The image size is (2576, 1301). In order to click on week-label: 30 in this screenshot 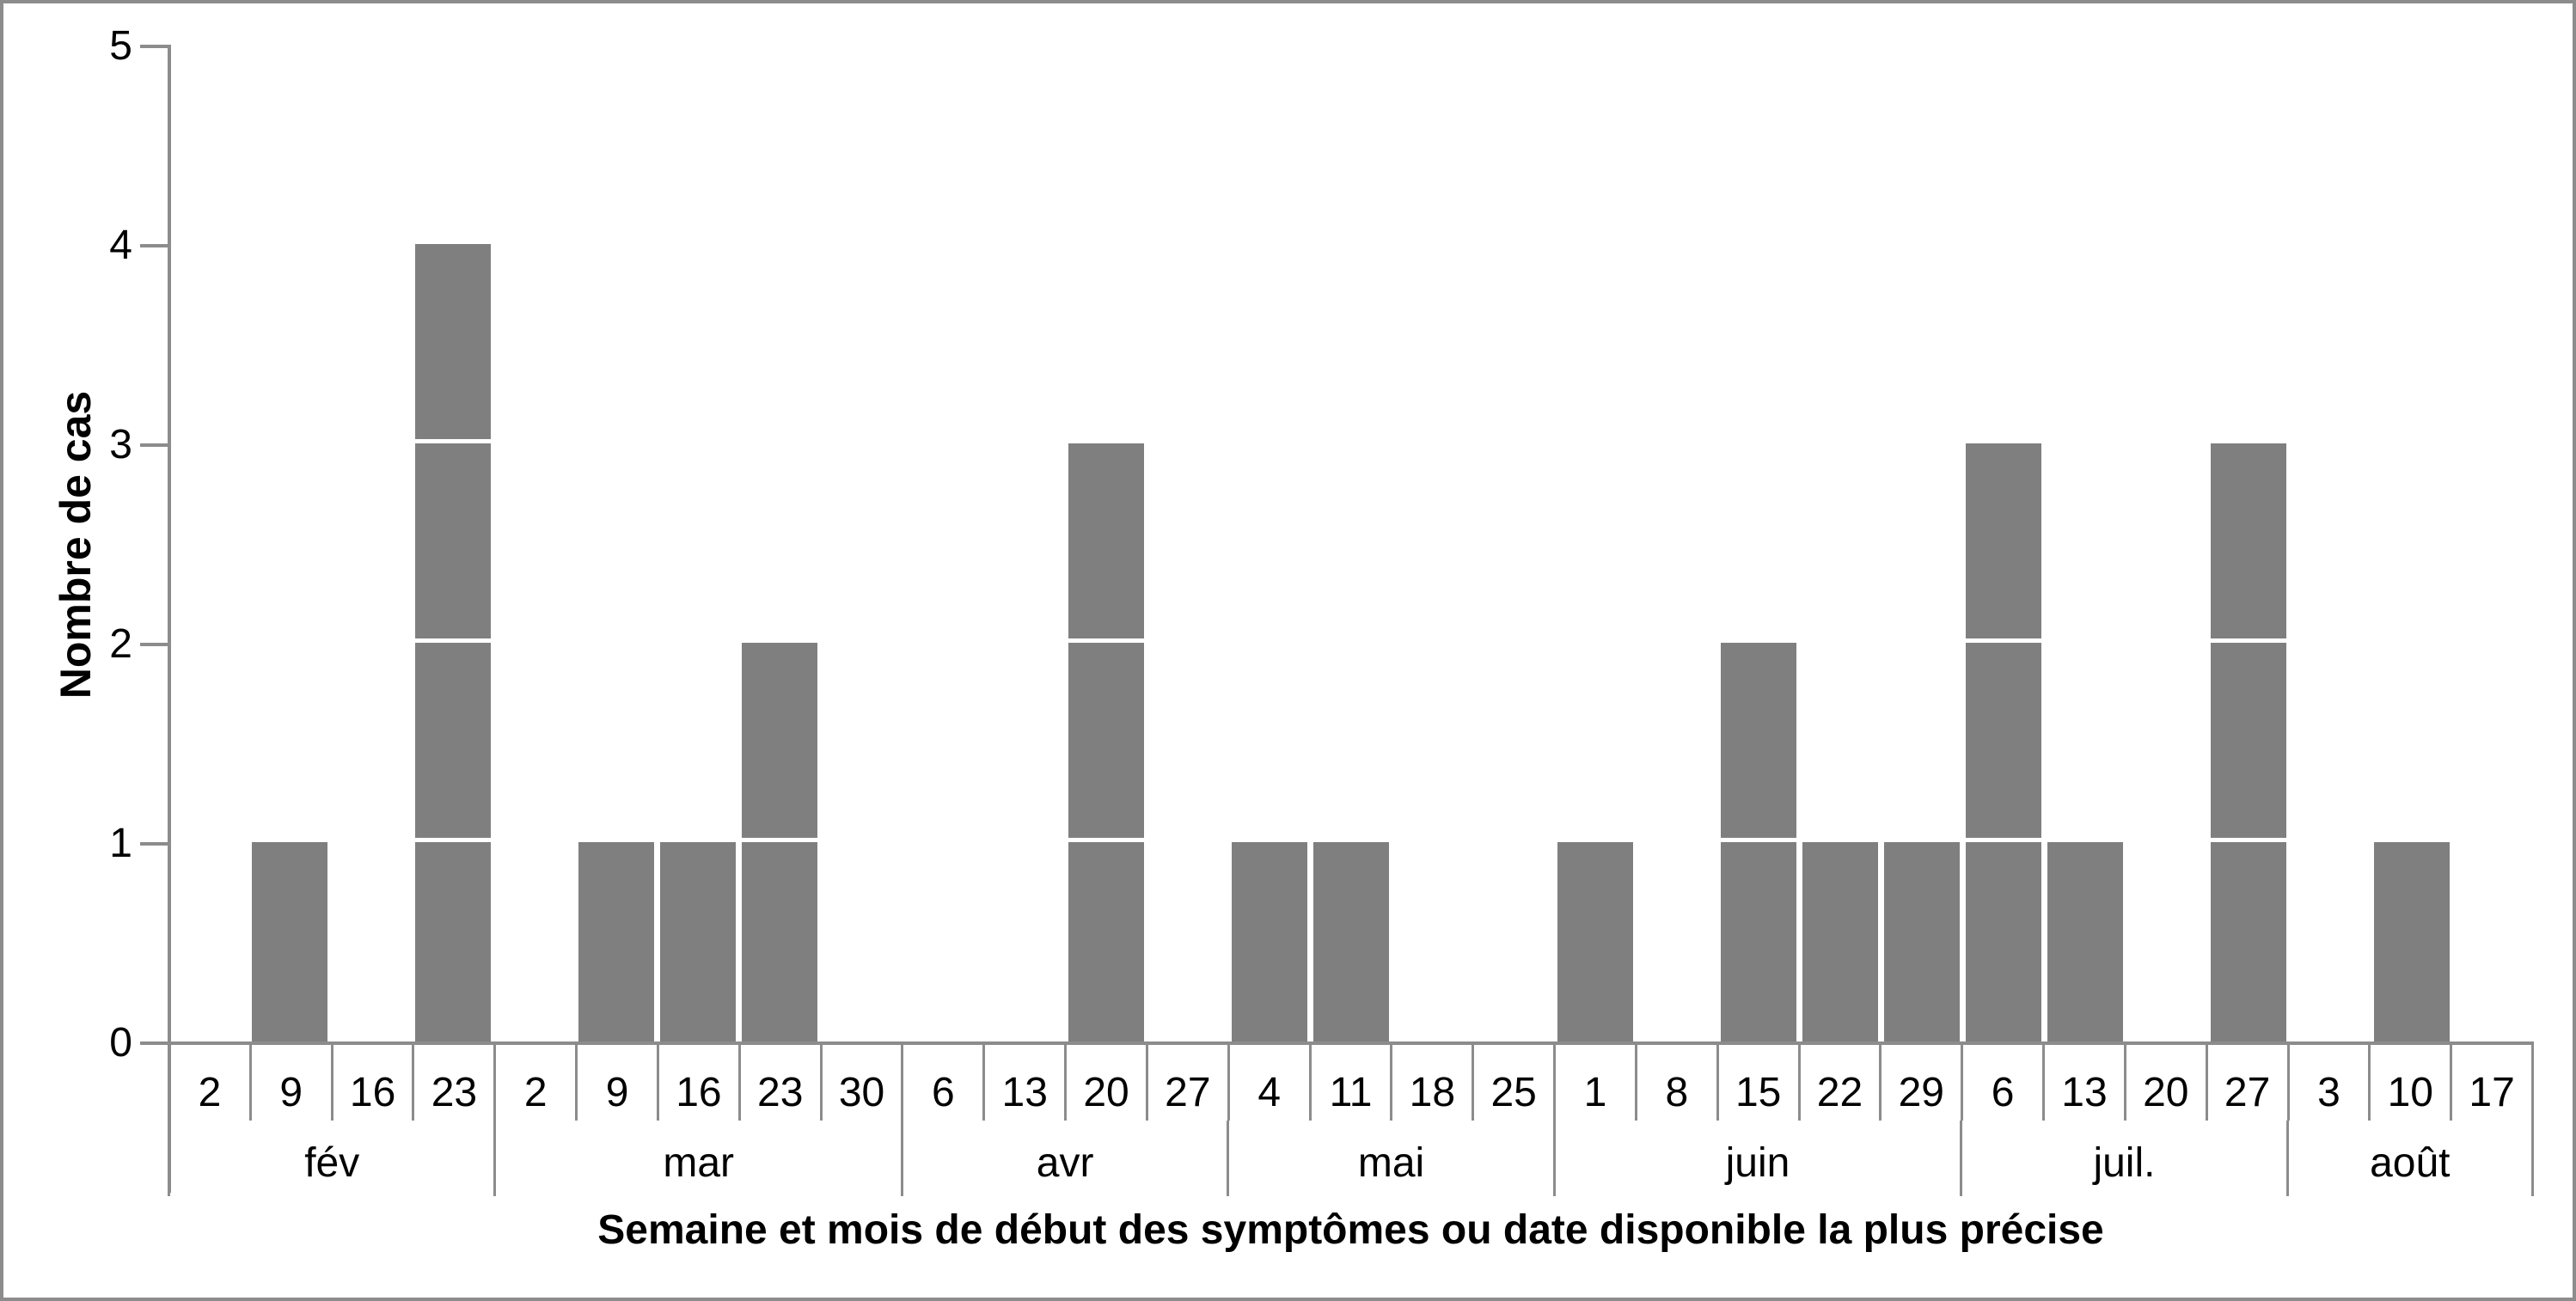, I will do `click(860, 1083)`.